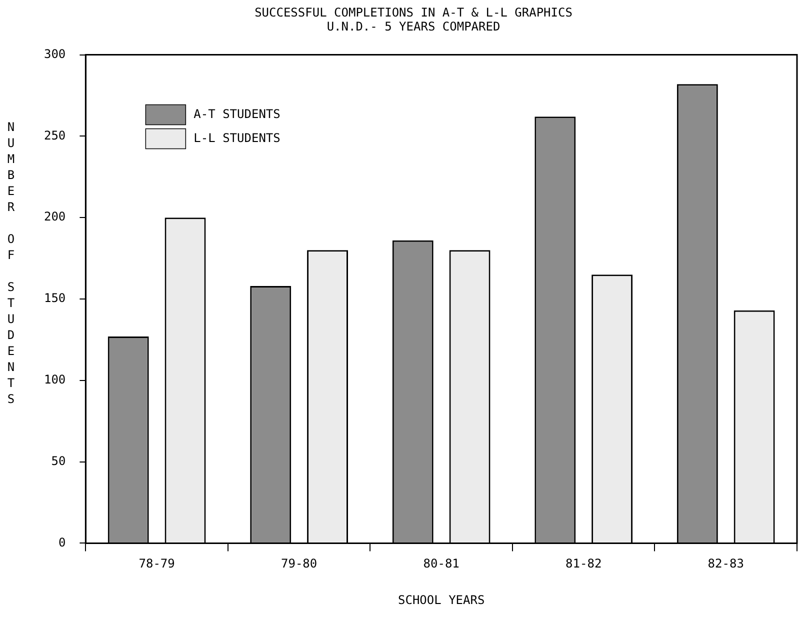 The width and height of the screenshot is (801, 620). I want to click on y-tick-label: 50, so click(58, 461).